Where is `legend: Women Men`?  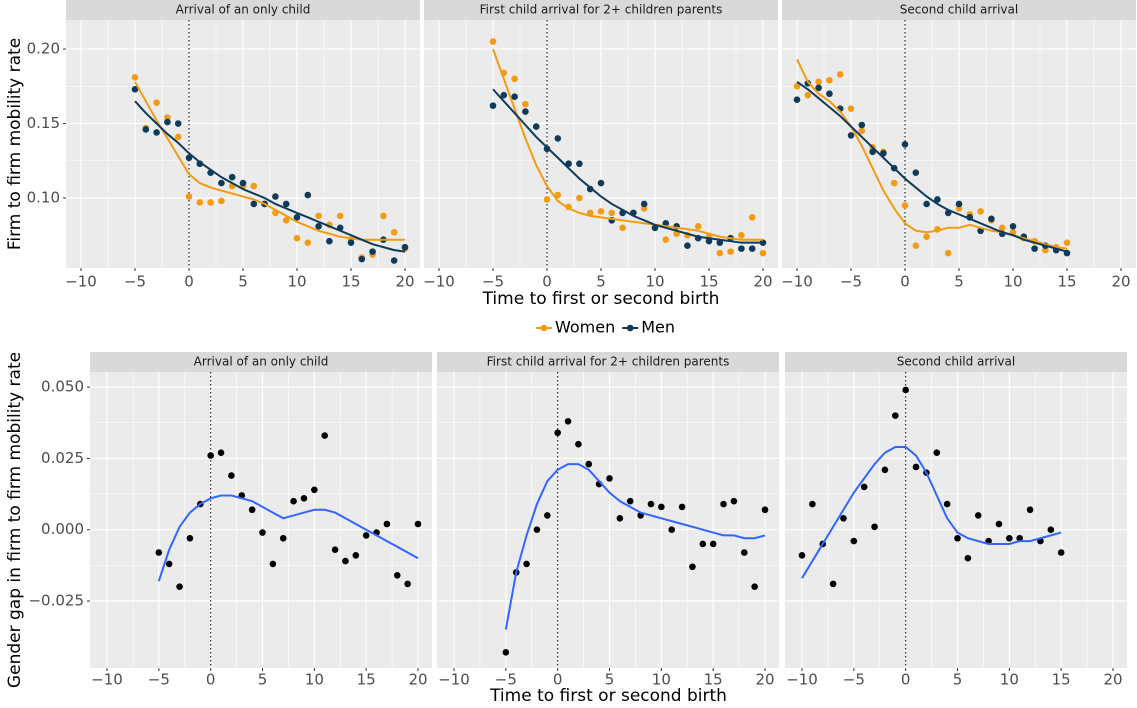 legend: Women Men is located at coordinates (605, 327).